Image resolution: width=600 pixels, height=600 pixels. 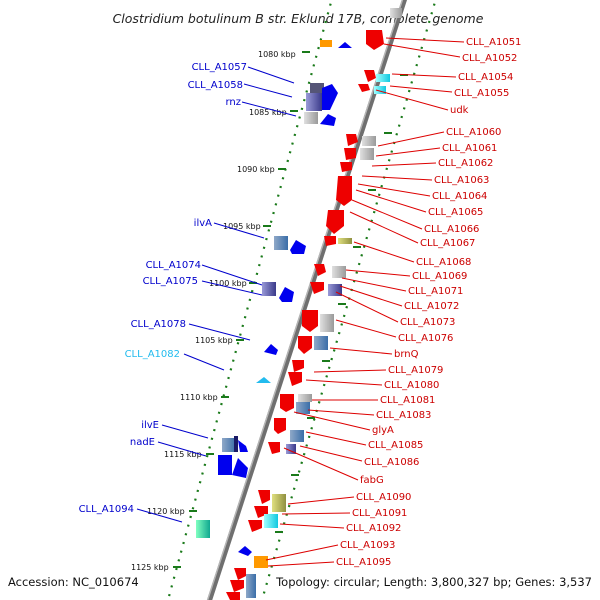 What do you see at coordinates (383, 430) in the screenshot?
I see `gene-label: glyA` at bounding box center [383, 430].